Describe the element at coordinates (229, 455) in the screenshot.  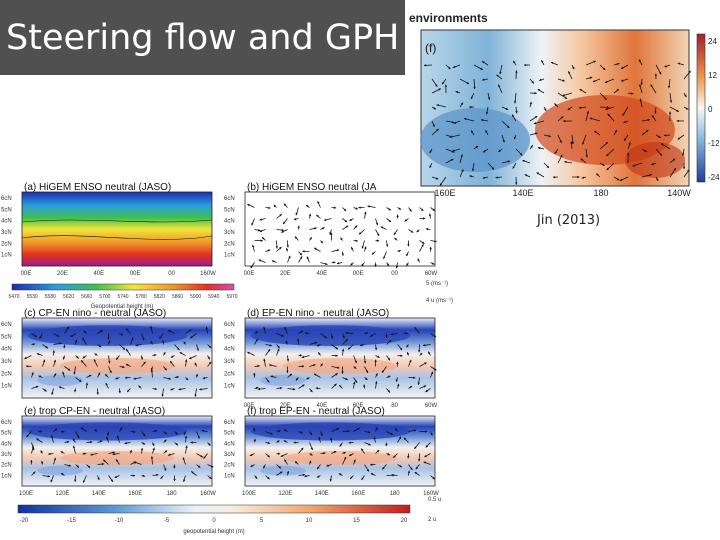
I see `panel-y-tick: 3cN` at that location.